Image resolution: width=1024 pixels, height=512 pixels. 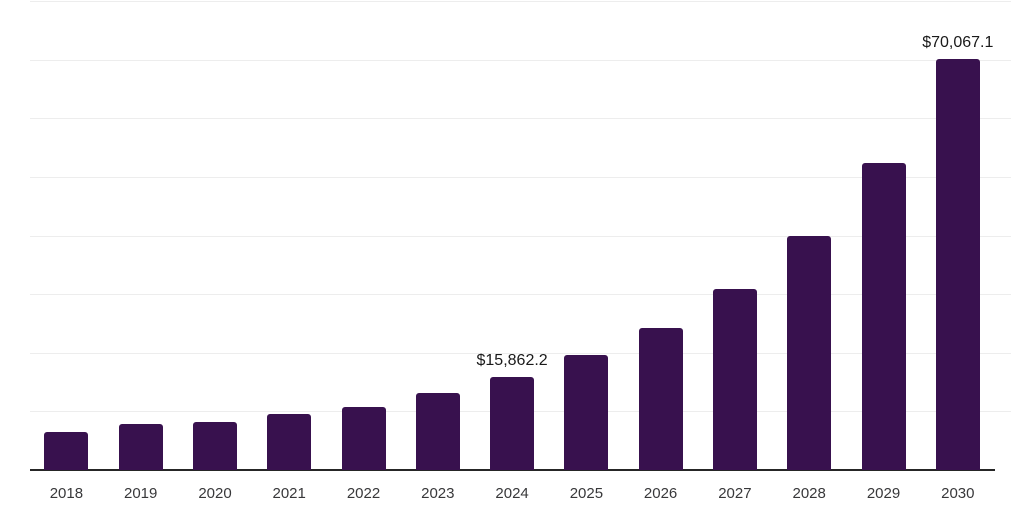 I want to click on x-tick-label: 2029, so click(x=883, y=493).